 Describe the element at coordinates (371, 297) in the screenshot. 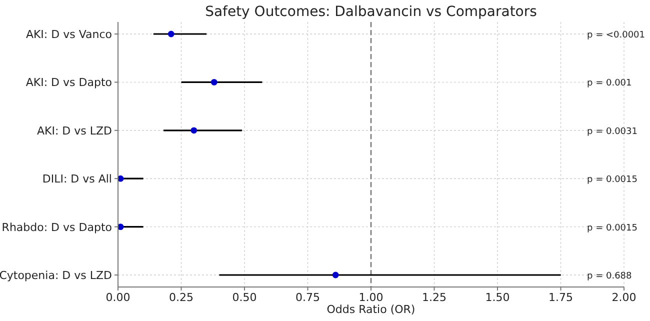

I see `x-tick-label: 1.00` at that location.